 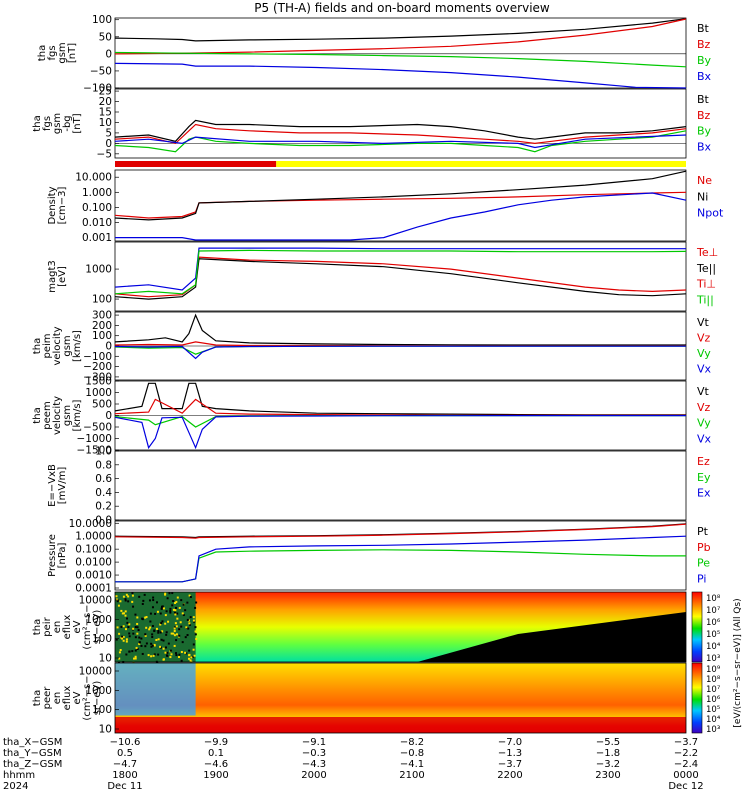 What do you see at coordinates (77, 123) in the screenshot?
I see `ylabel-line: [nT]` at bounding box center [77, 123].